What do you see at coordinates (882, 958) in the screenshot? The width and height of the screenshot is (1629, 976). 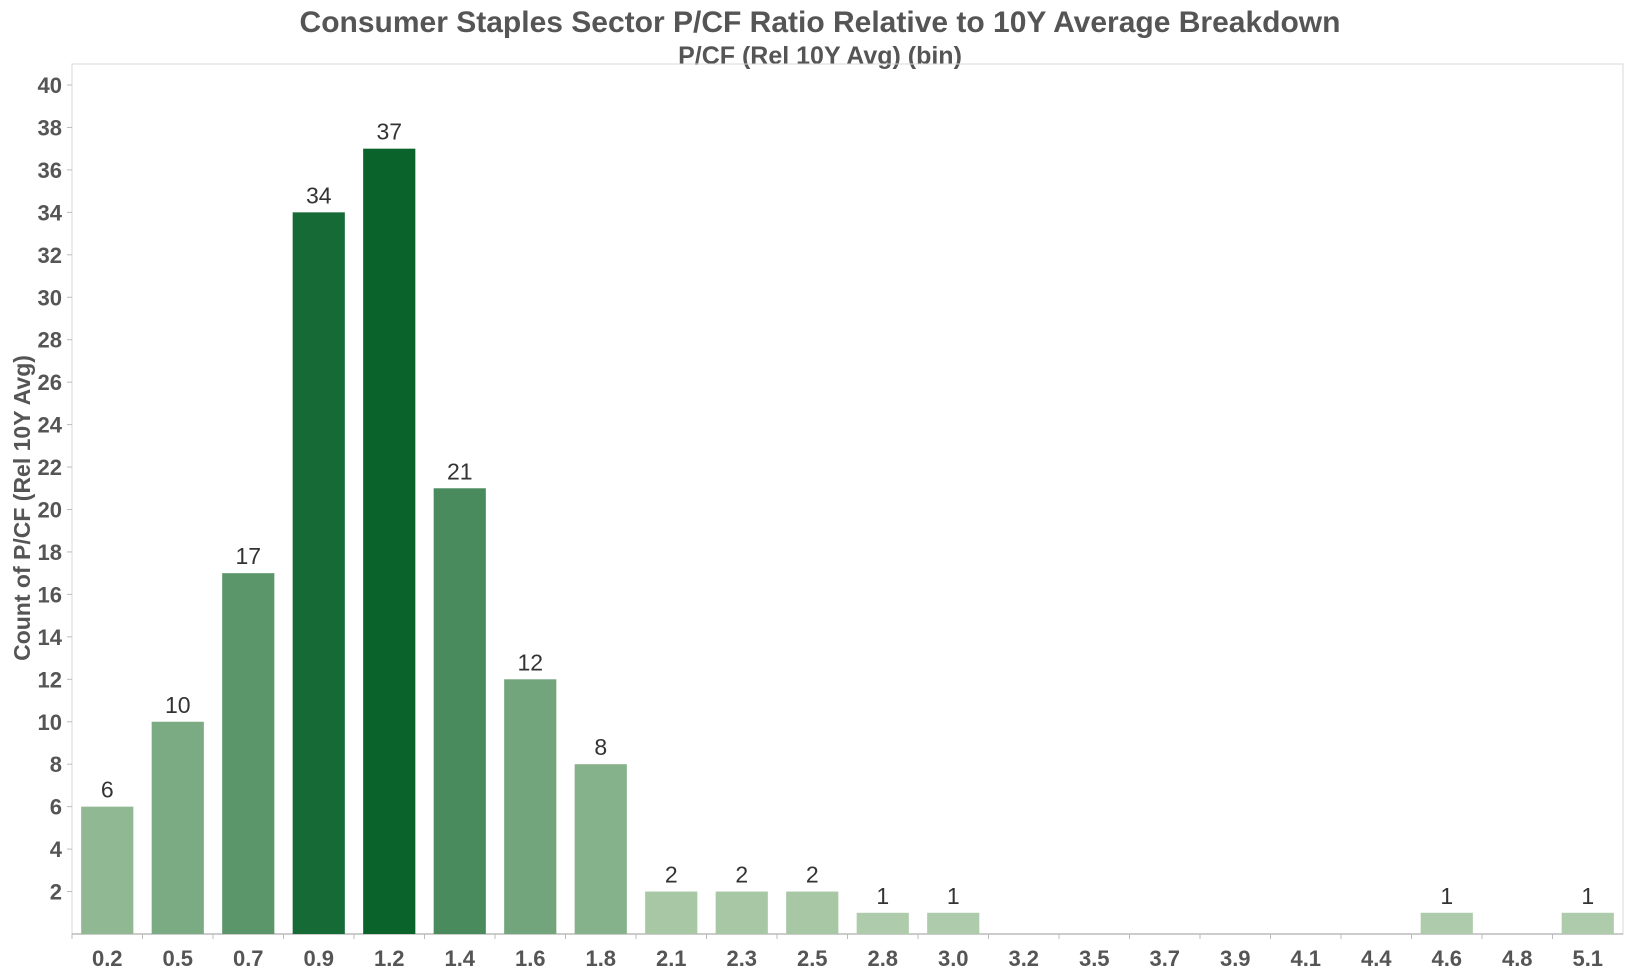 I see `x-tick-label: 2.8` at bounding box center [882, 958].